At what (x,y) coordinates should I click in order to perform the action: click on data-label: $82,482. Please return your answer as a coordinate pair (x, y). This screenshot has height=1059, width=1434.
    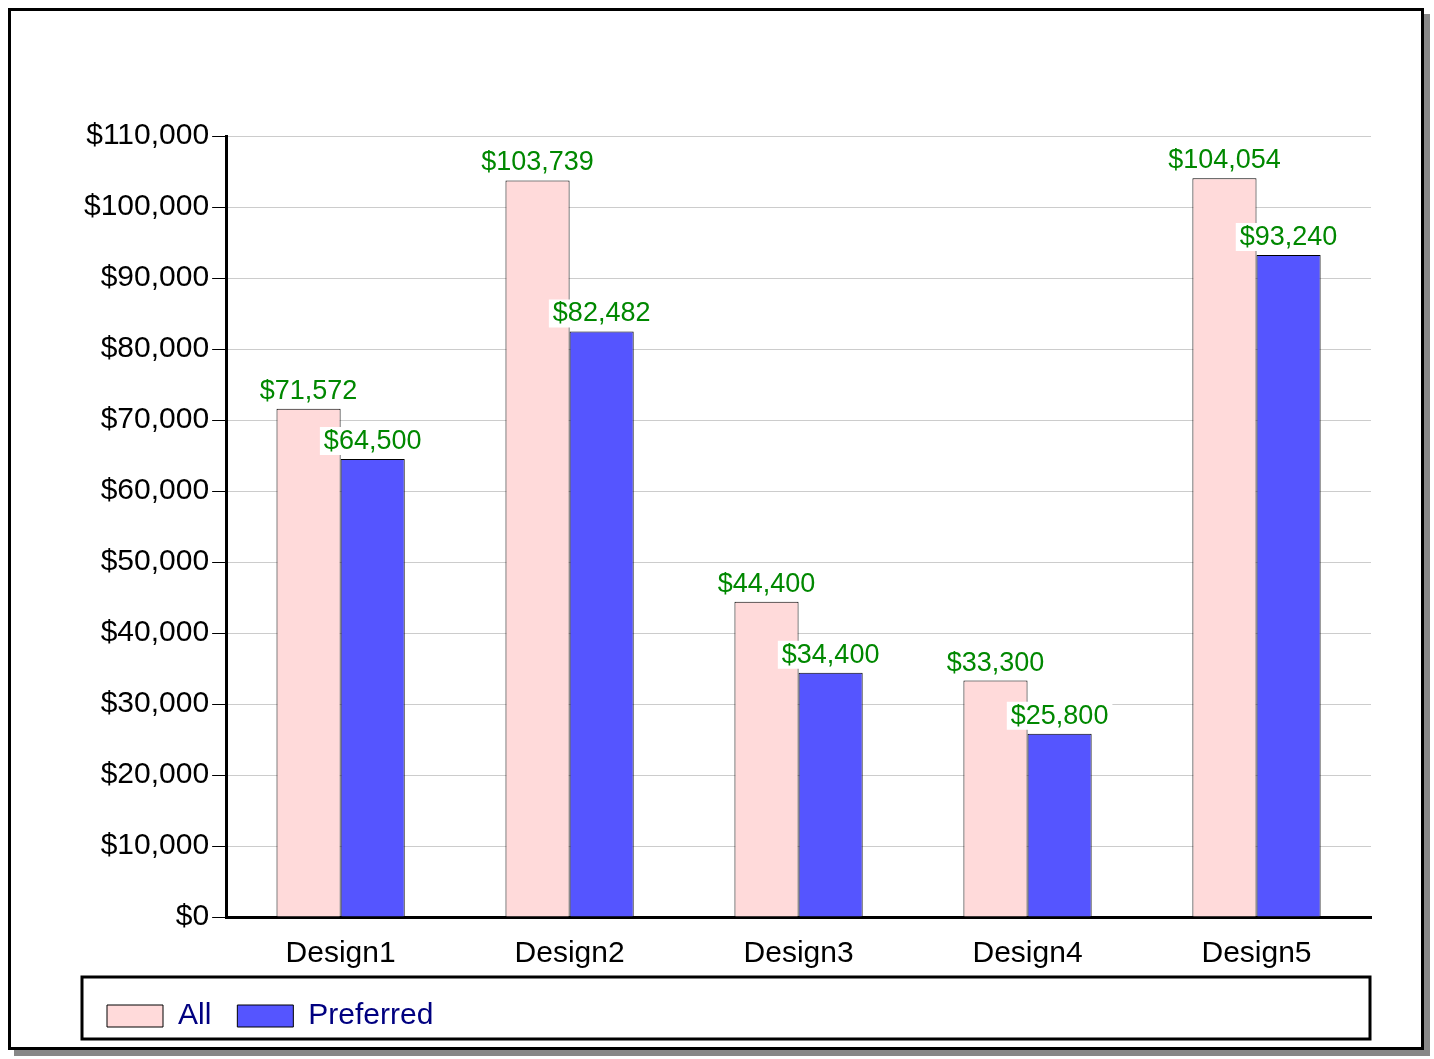
    Looking at the image, I should click on (601, 312).